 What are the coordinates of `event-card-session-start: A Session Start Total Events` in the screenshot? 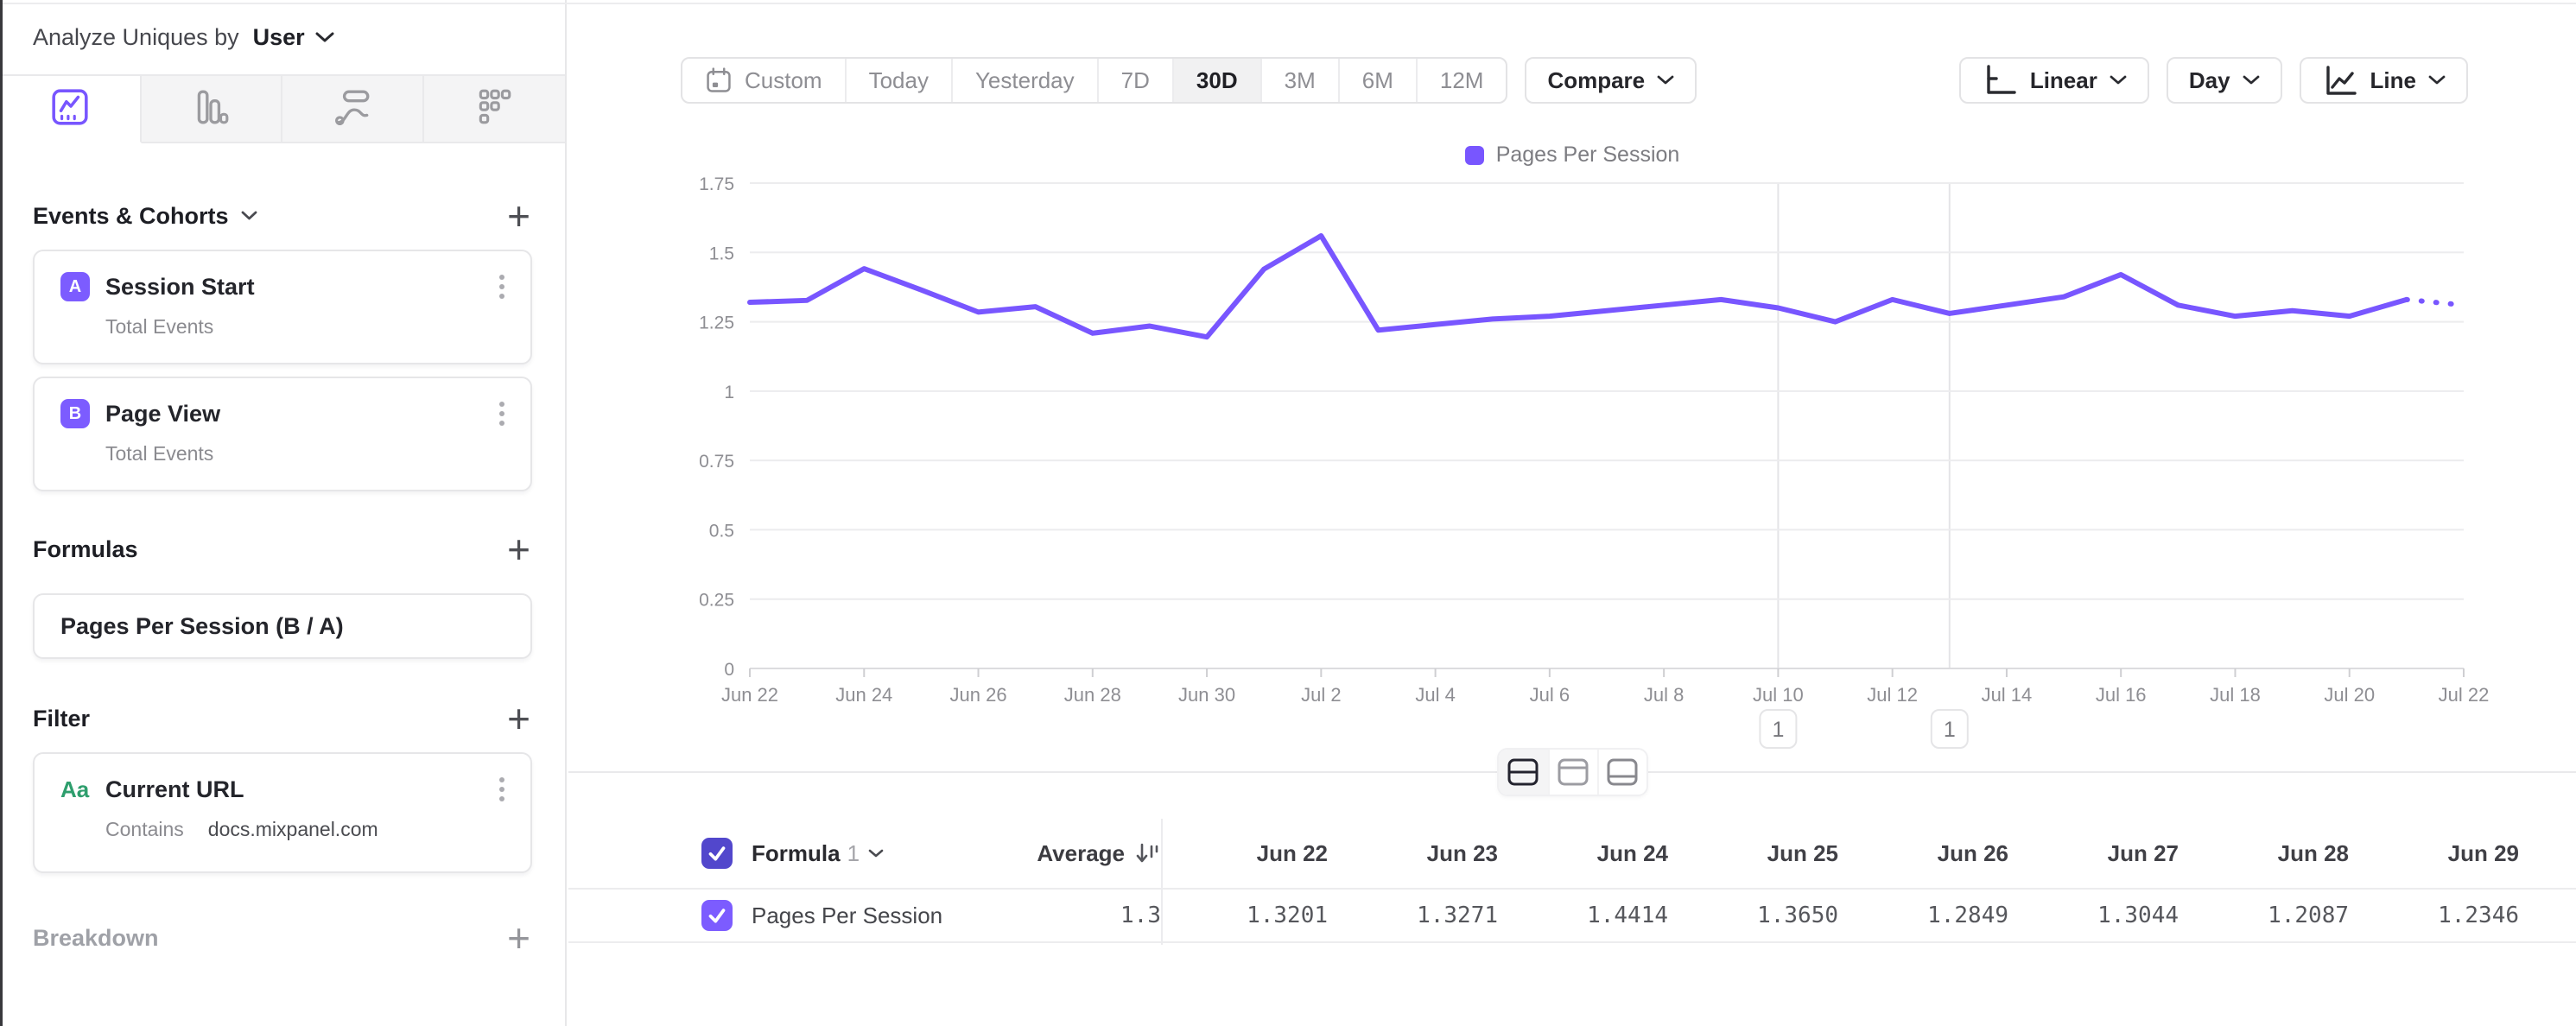 It's located at (282, 307).